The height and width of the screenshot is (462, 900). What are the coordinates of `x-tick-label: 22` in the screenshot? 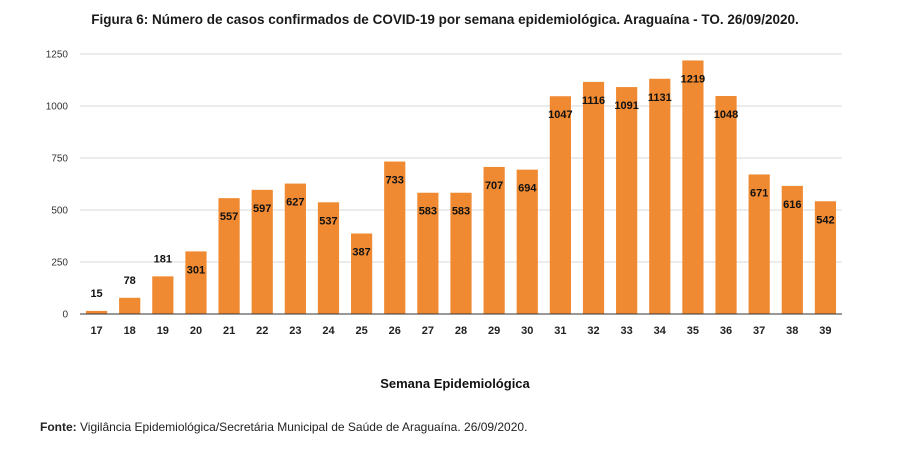 It's located at (262, 331).